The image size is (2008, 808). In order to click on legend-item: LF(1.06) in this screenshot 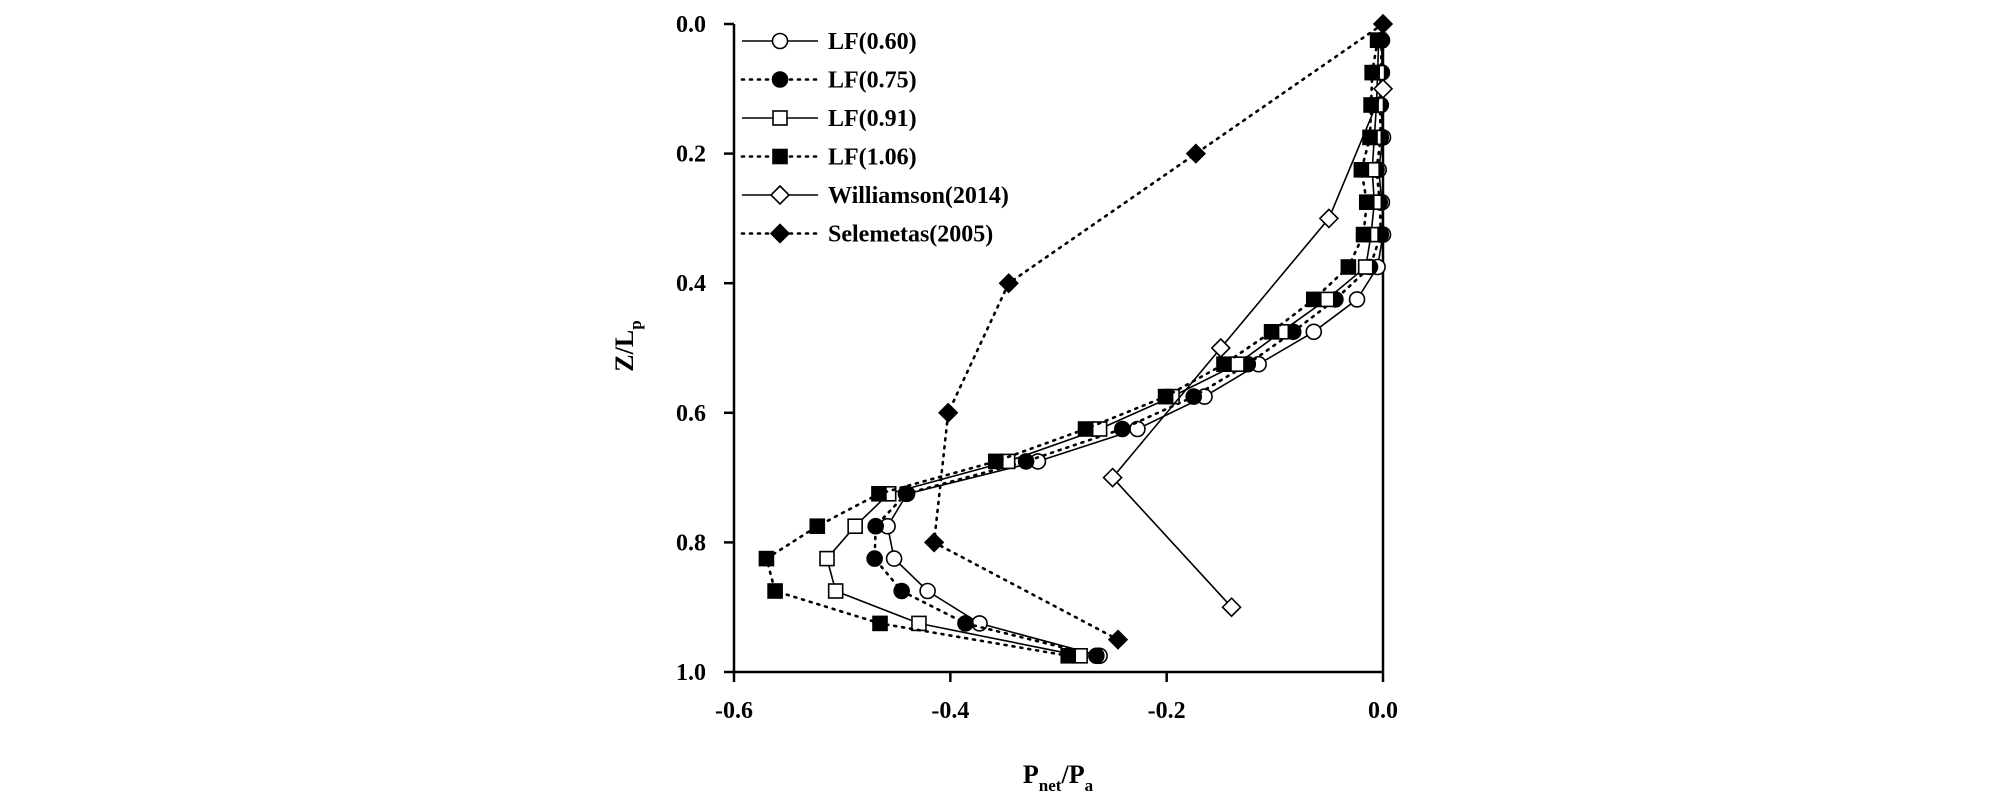, I will do `click(828, 158)`.